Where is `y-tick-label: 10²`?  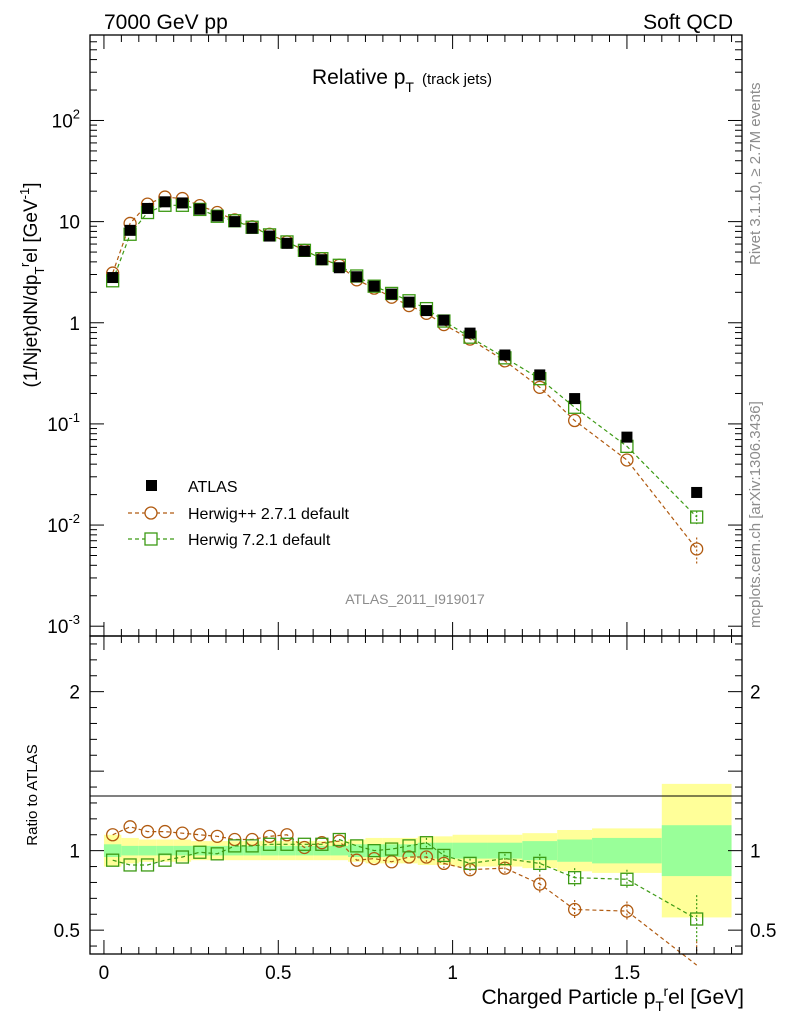
y-tick-label: 10² is located at coordinates (66, 119).